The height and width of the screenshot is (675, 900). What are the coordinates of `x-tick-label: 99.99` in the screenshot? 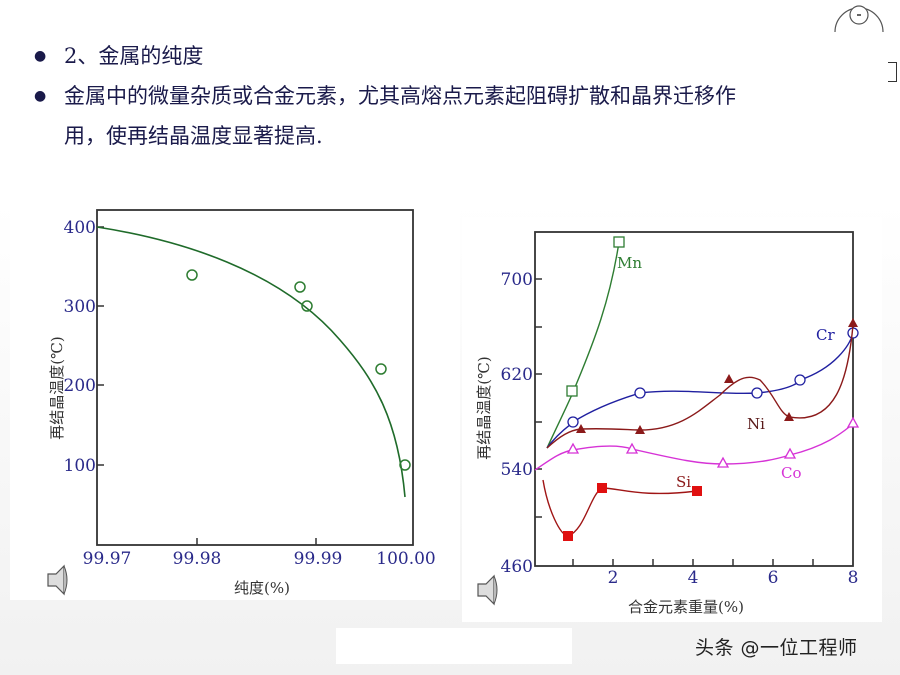 It's located at (318, 559).